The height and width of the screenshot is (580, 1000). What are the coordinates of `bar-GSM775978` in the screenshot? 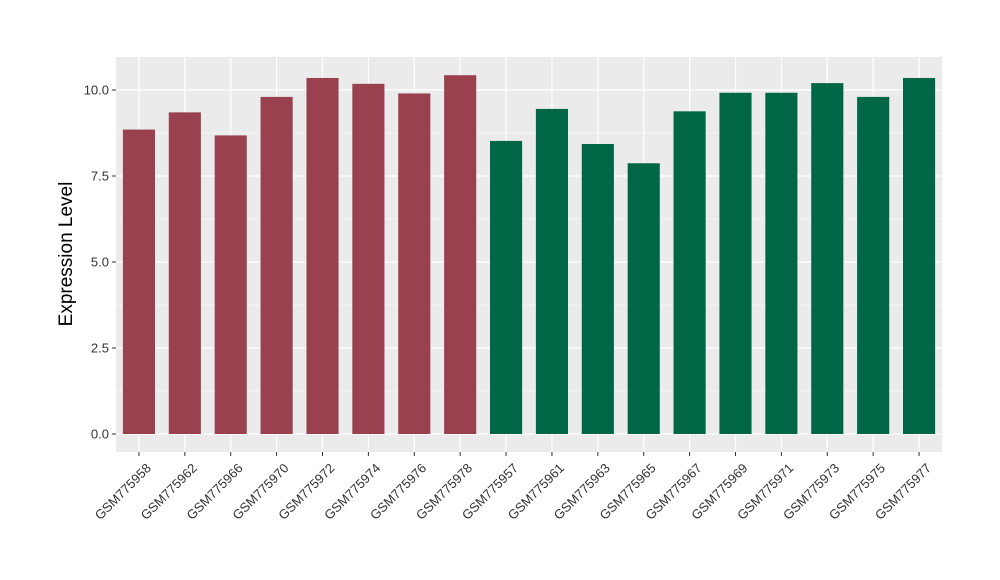 It's located at (460, 254).